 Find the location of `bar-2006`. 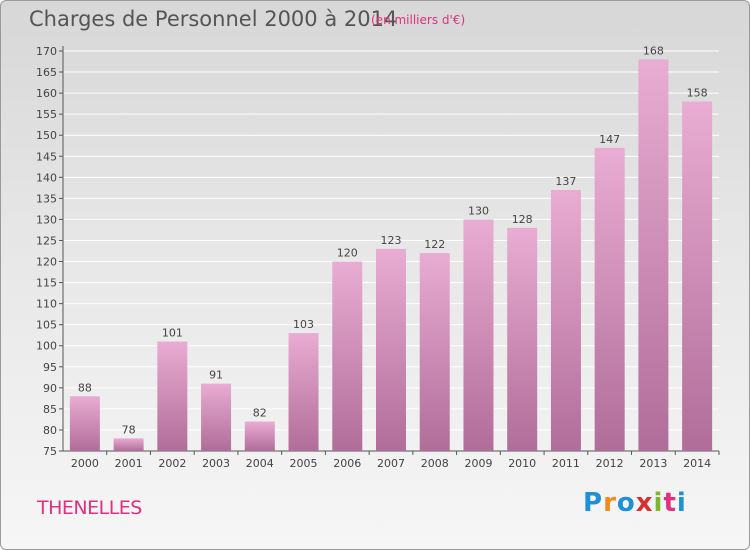

bar-2006 is located at coordinates (347, 356).